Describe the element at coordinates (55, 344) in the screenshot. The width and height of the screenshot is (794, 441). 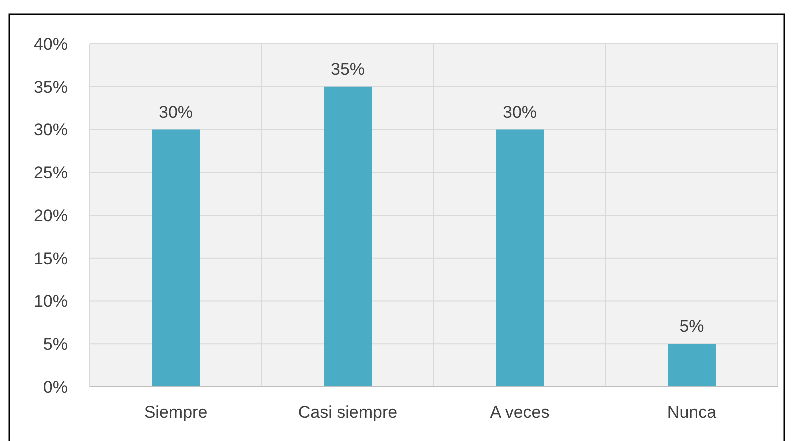
I see `y-tick-label: 5%` at that location.